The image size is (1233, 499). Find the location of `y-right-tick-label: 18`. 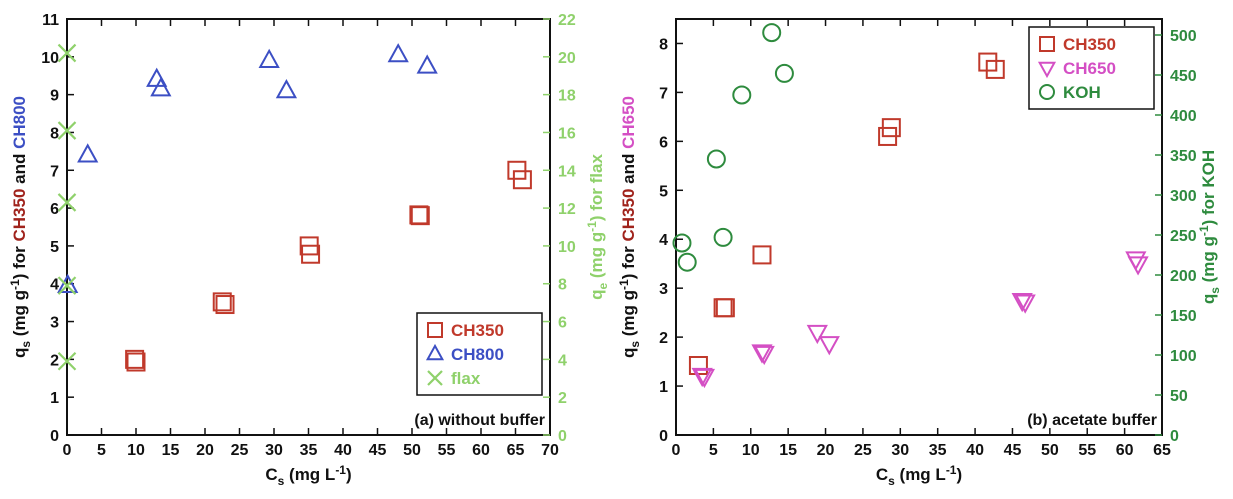

y-right-tick-label: 18 is located at coordinates (567, 96).